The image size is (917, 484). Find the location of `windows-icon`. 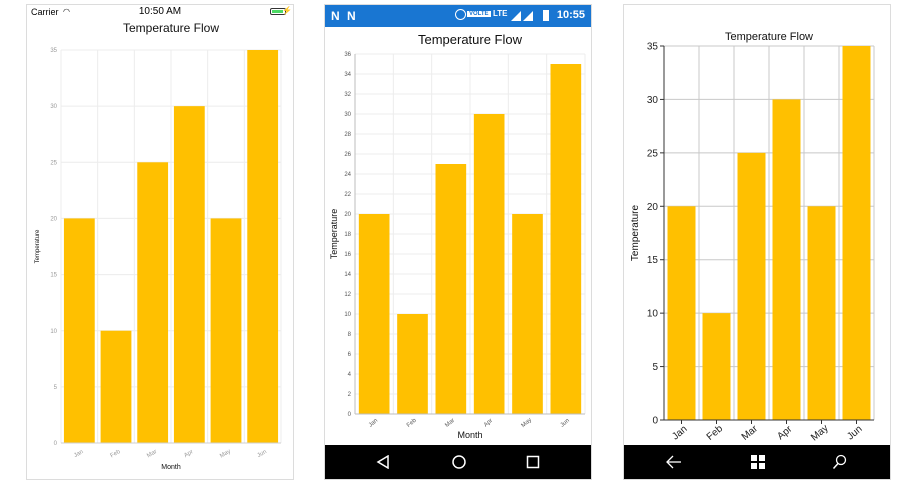

windows-icon is located at coordinates (758, 462).